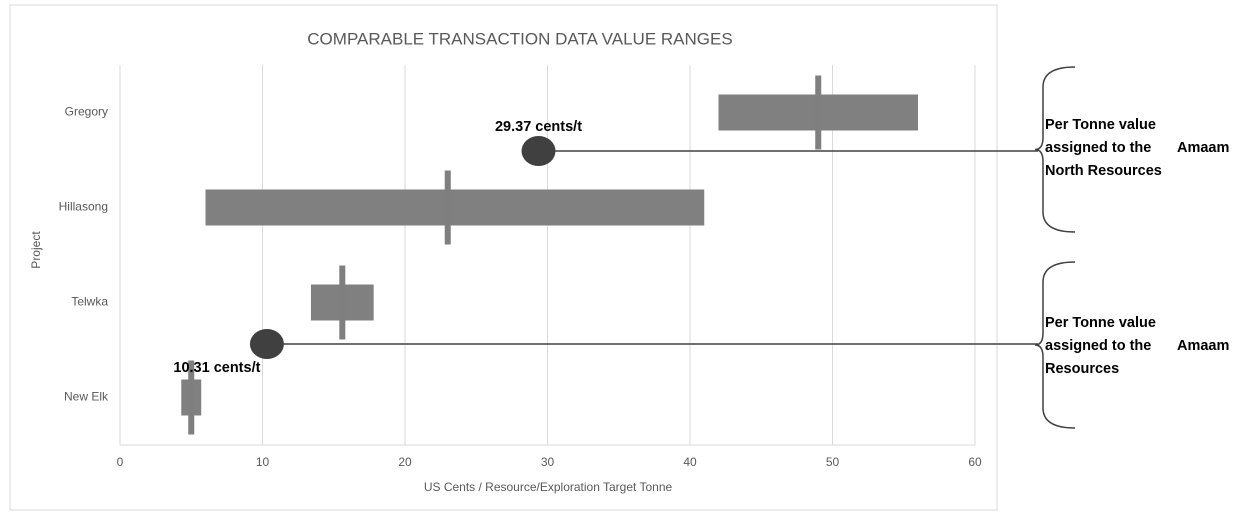 This screenshot has width=1248, height=514. Describe the element at coordinates (216, 368) in the screenshot. I see `marker-label: 10.31 cents/t` at that location.